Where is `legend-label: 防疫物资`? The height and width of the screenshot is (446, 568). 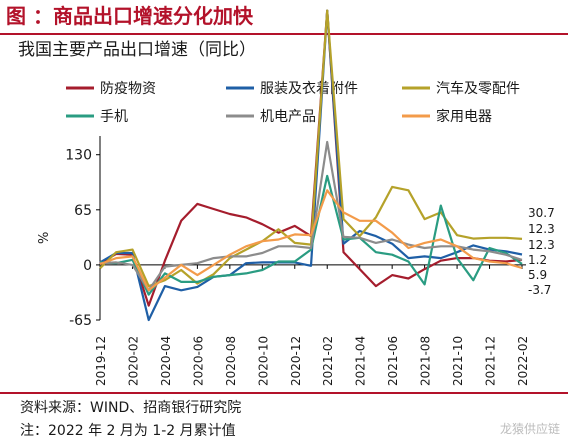 legend-label: 防疫物资 is located at coordinates (128, 89).